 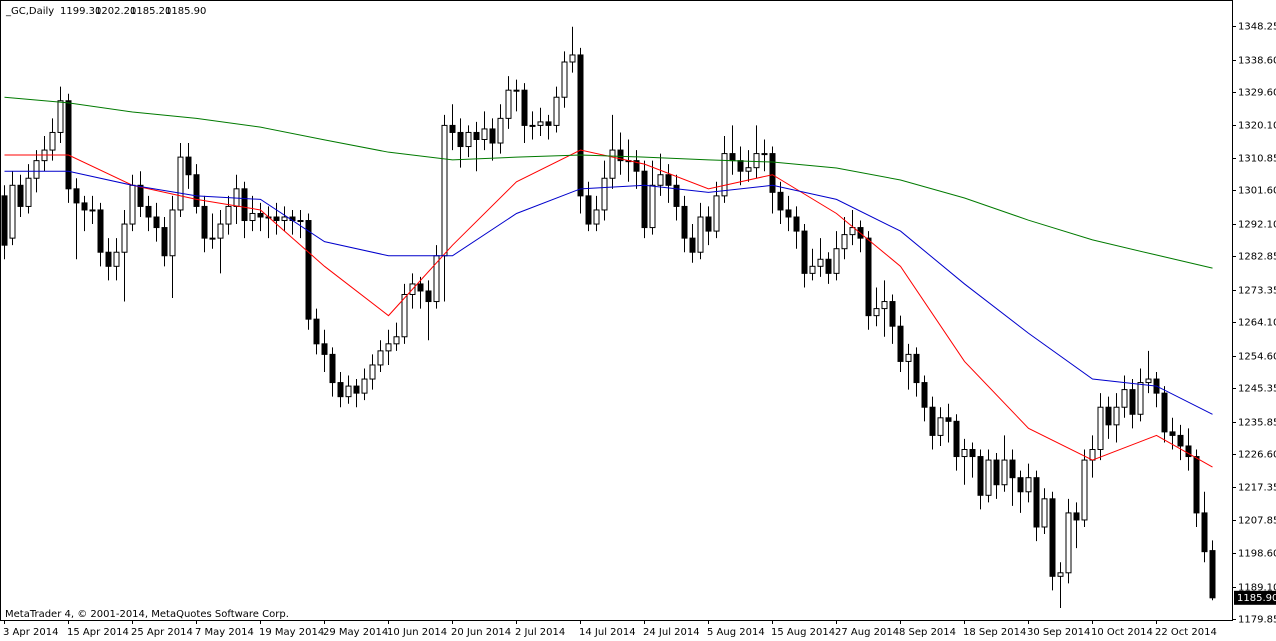 What do you see at coordinates (1257, 521) in the screenshot?
I see `y-tick-label: 1207.85` at bounding box center [1257, 521].